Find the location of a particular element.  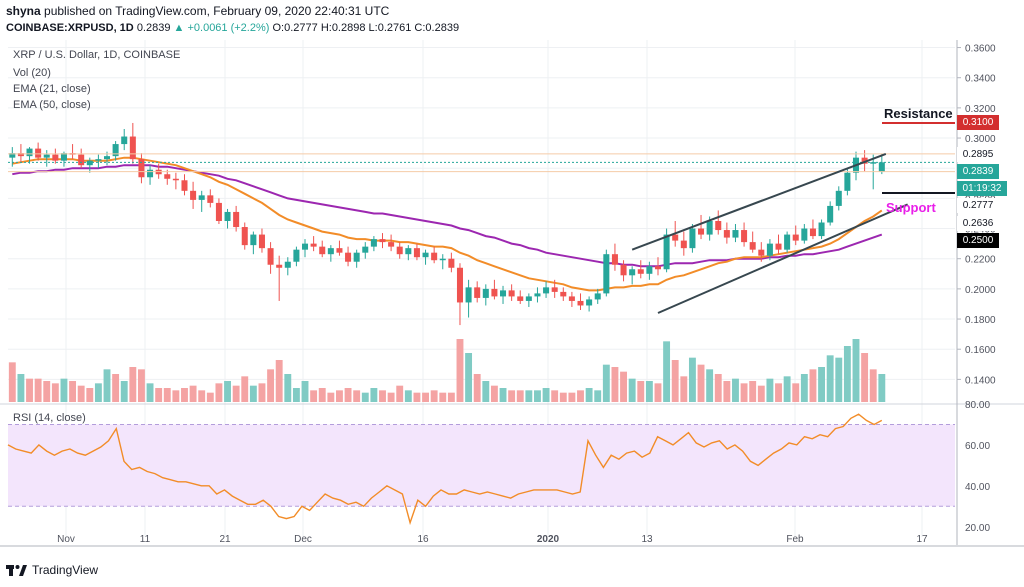

author-name: shyna is located at coordinates (23, 11).